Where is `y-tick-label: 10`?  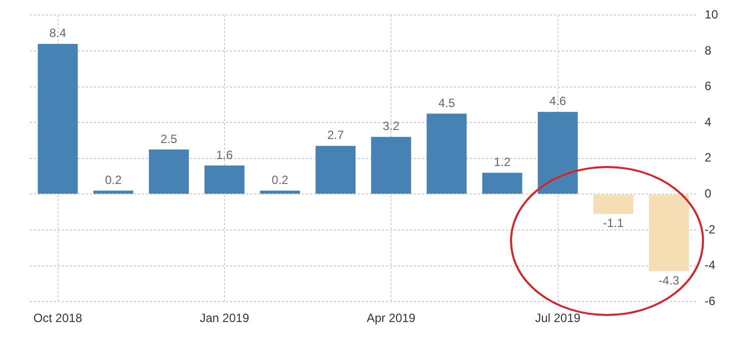 y-tick-label: 10 is located at coordinates (711, 15).